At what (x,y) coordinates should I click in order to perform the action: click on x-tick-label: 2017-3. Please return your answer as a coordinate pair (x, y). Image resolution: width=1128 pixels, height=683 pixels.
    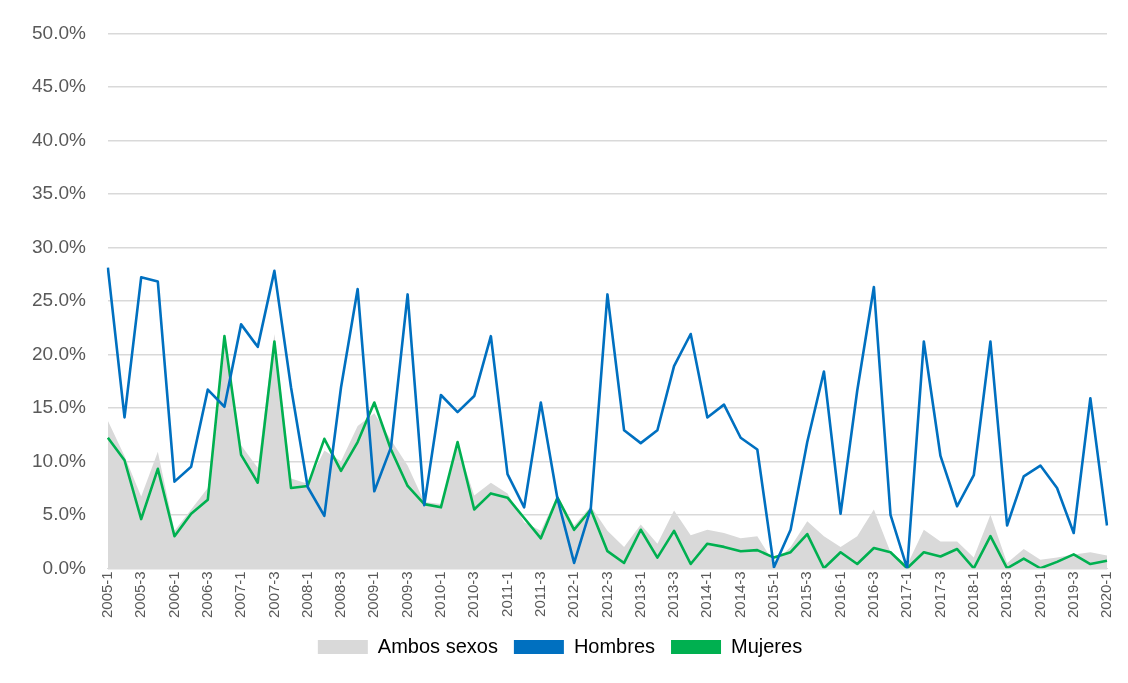
    Looking at the image, I should click on (939, 595).